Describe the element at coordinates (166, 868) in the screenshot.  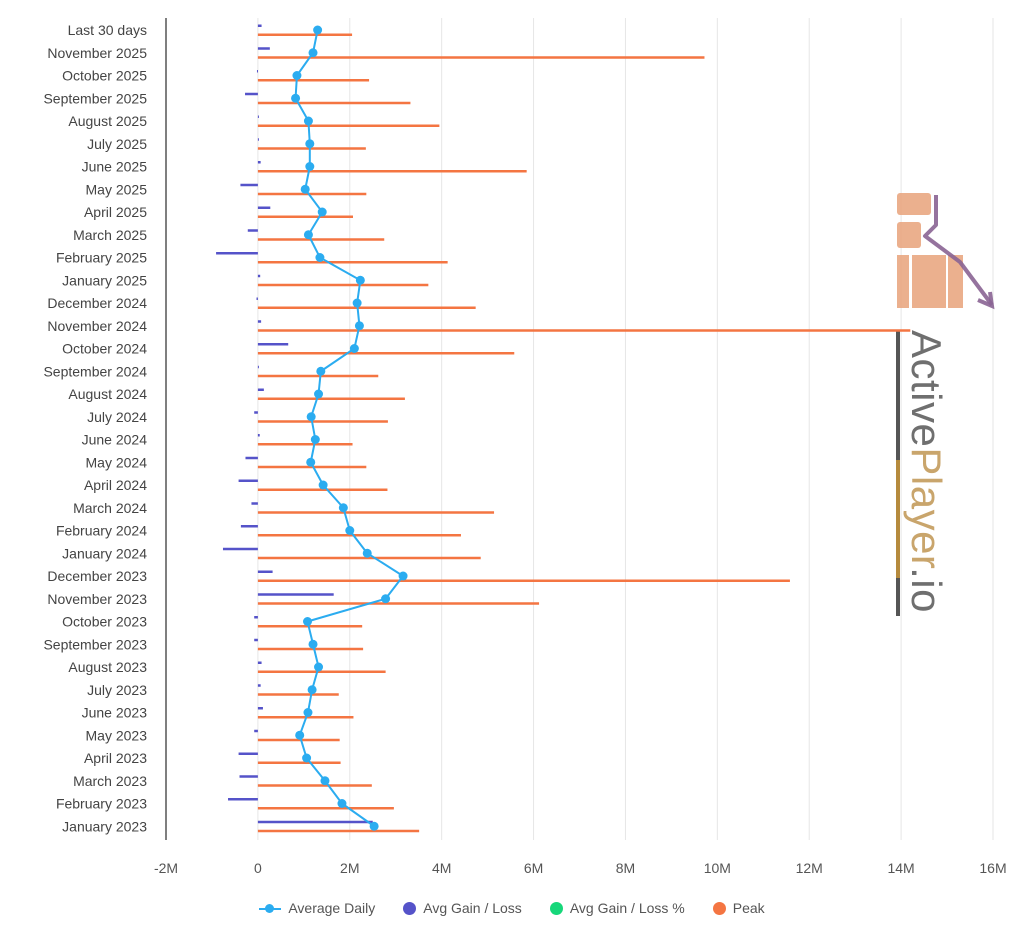
I see `x-tick-label: -2M` at that location.